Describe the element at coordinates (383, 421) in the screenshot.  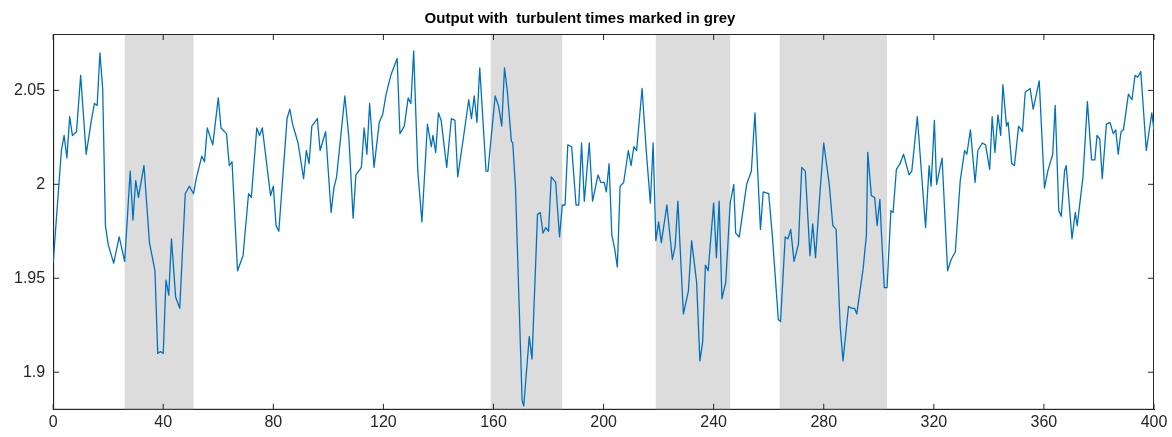
I see `x-tick-label: 120` at that location.